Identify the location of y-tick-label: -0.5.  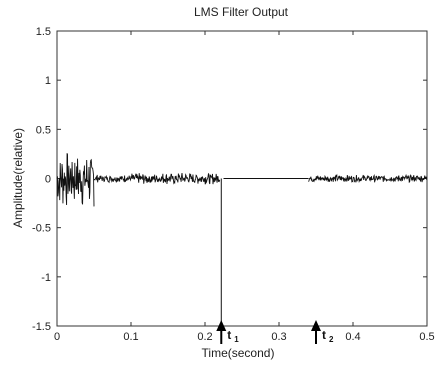
(41, 229).